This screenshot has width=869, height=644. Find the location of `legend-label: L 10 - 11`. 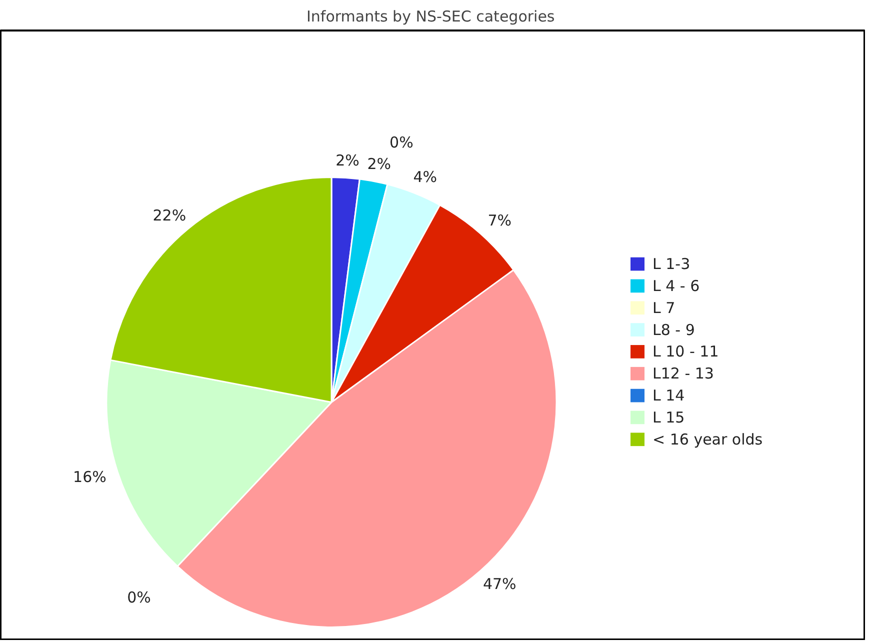

legend-label: L 10 - 11 is located at coordinates (685, 351).